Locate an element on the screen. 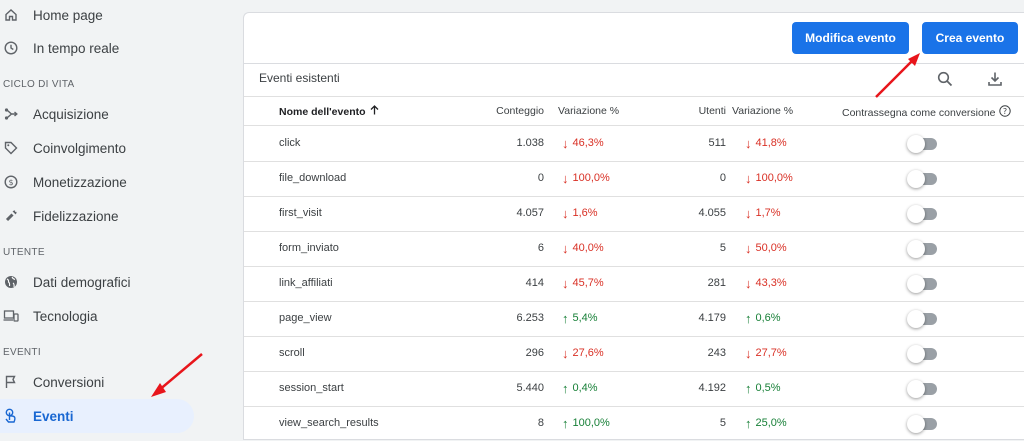  users-change-value: 0,5% is located at coordinates (768, 388).